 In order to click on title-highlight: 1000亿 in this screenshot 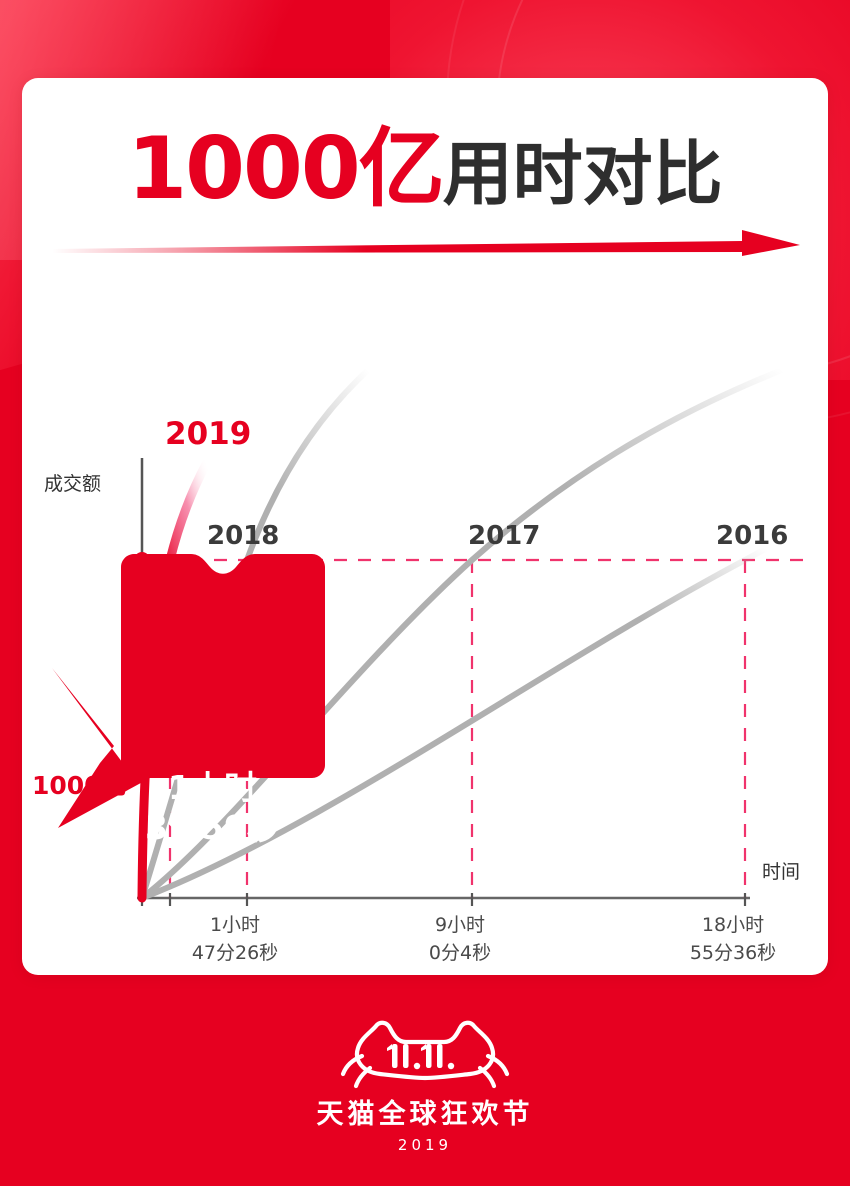, I will do `click(285, 169)`.